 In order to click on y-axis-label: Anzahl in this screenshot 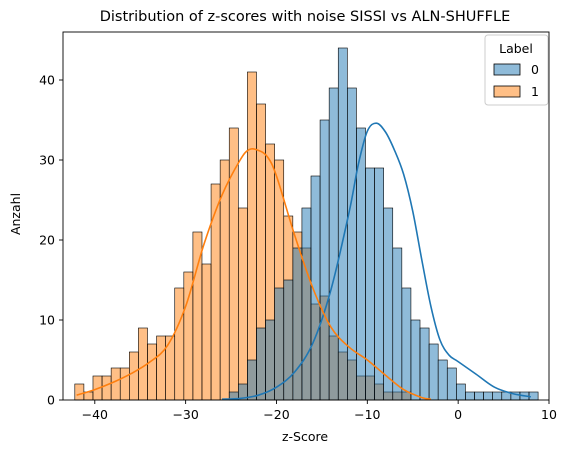, I will do `click(15, 214)`.